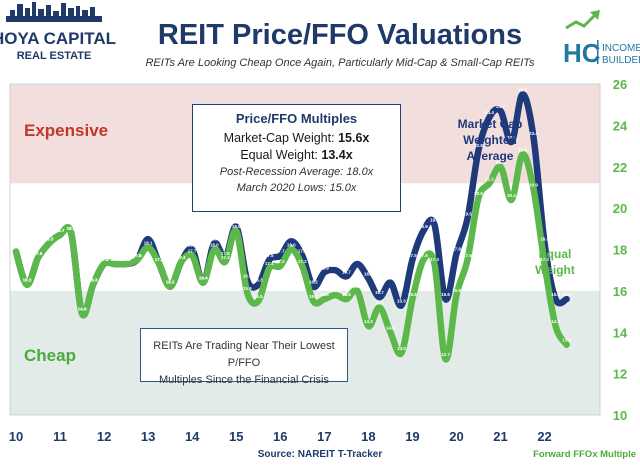  Describe the element at coordinates (181, 257) in the screenshot. I see `mcap-data-label: 17.4` at that location.